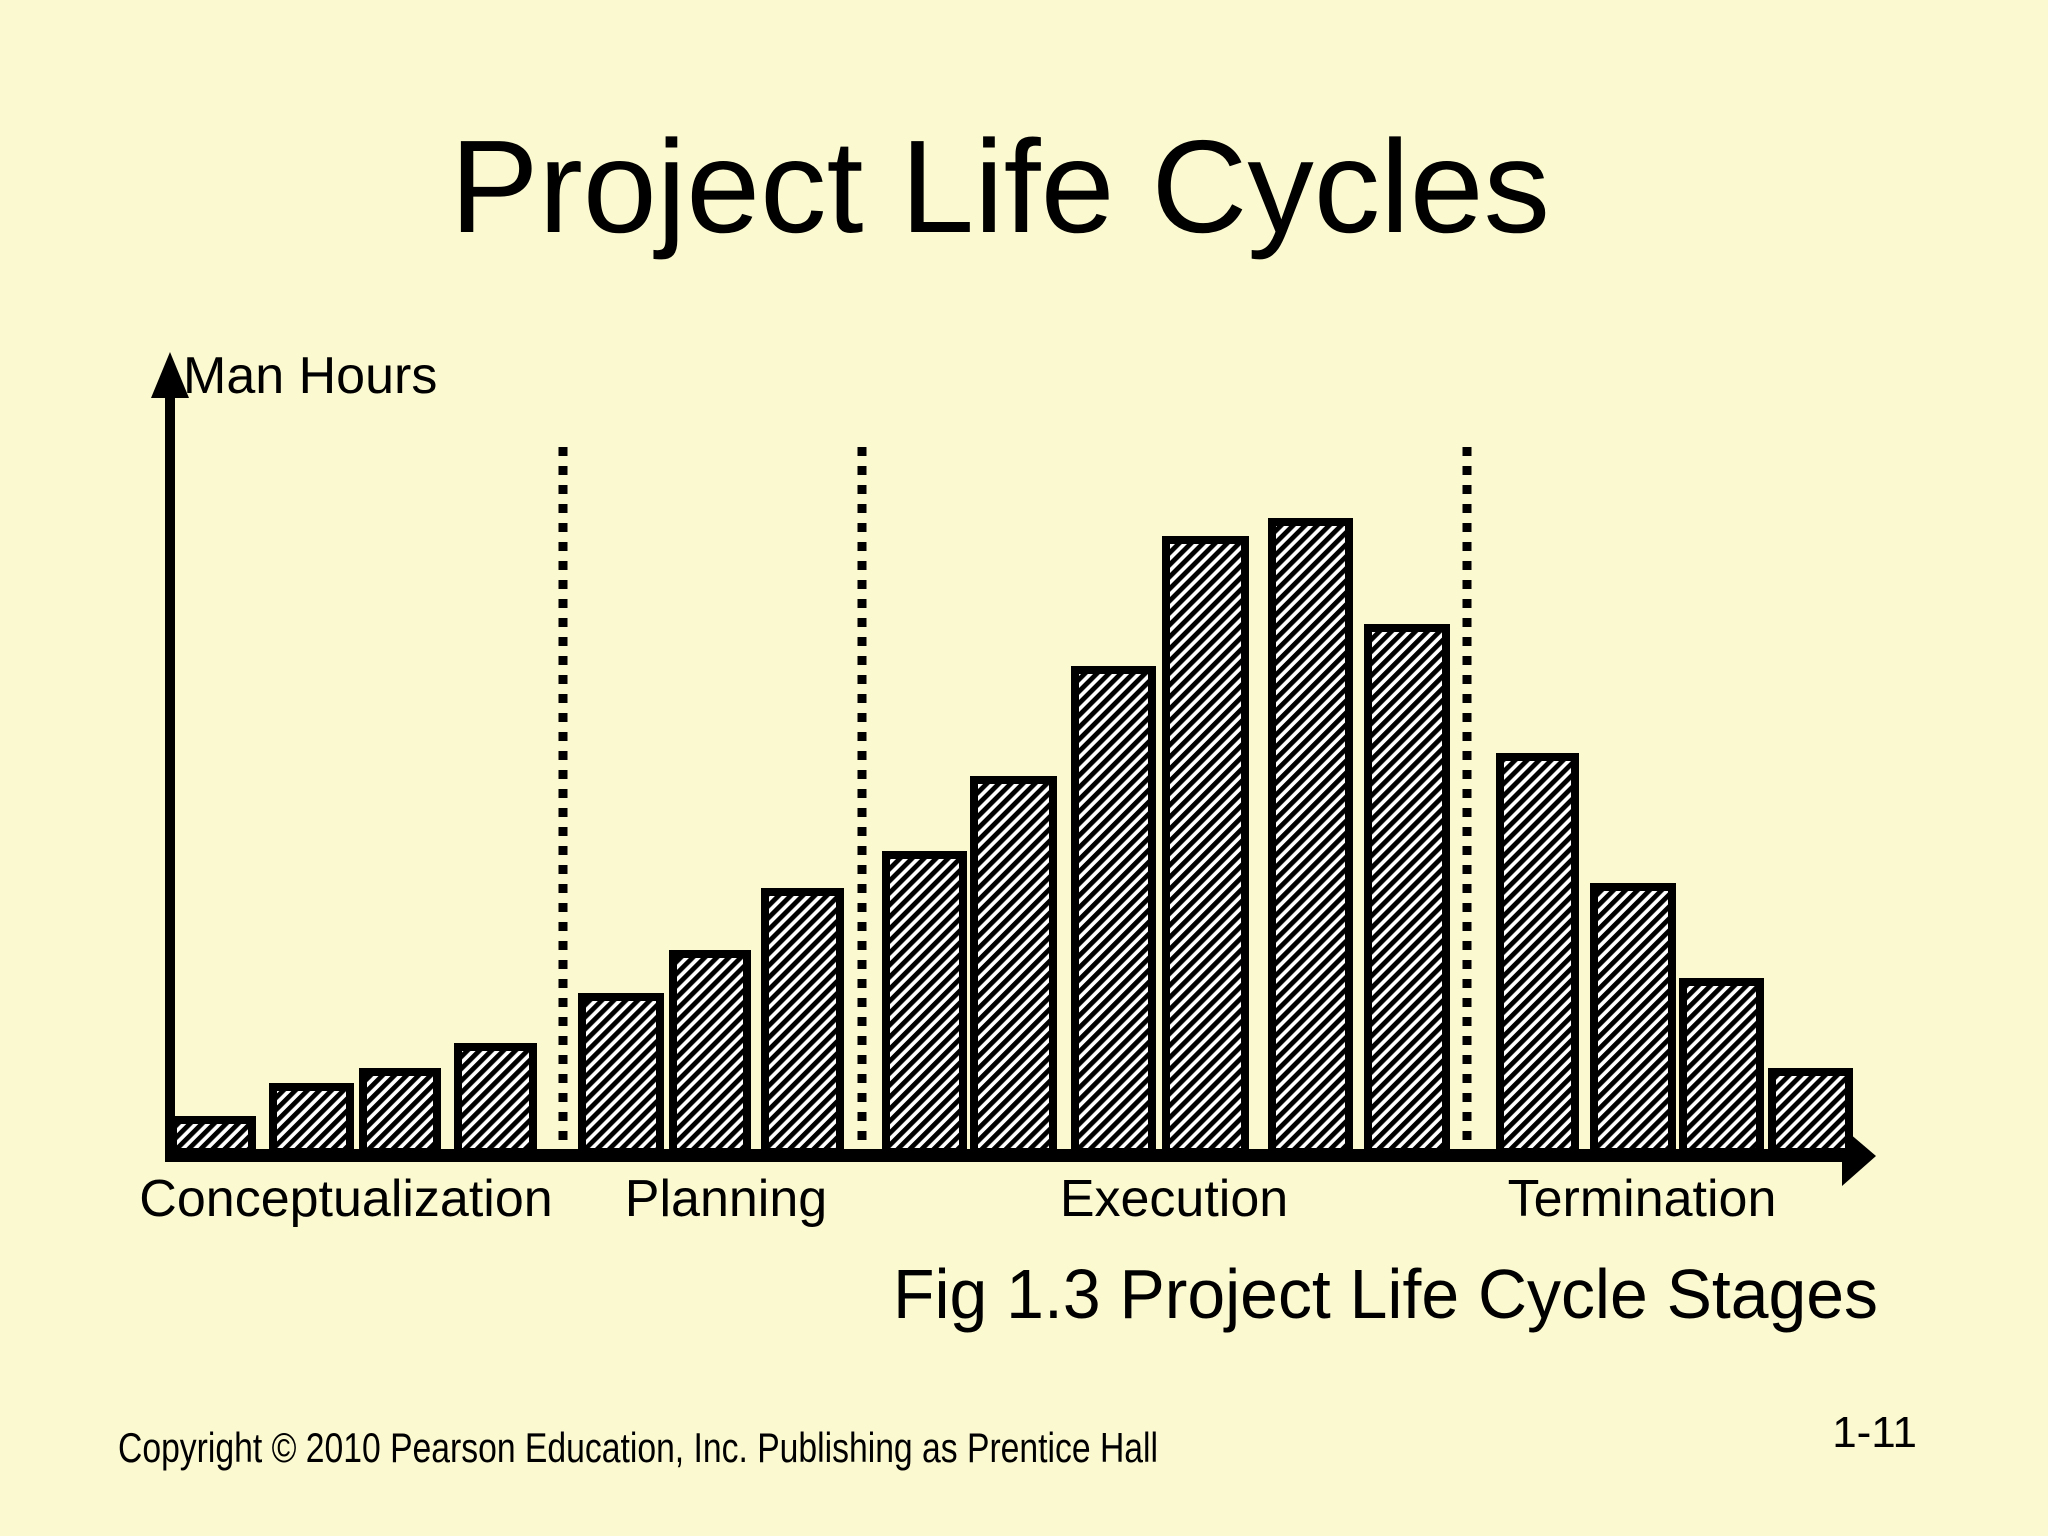 This screenshot has width=2048, height=1536. What do you see at coordinates (1642, 1199) in the screenshot?
I see `stage-label-termination: Termination` at bounding box center [1642, 1199].